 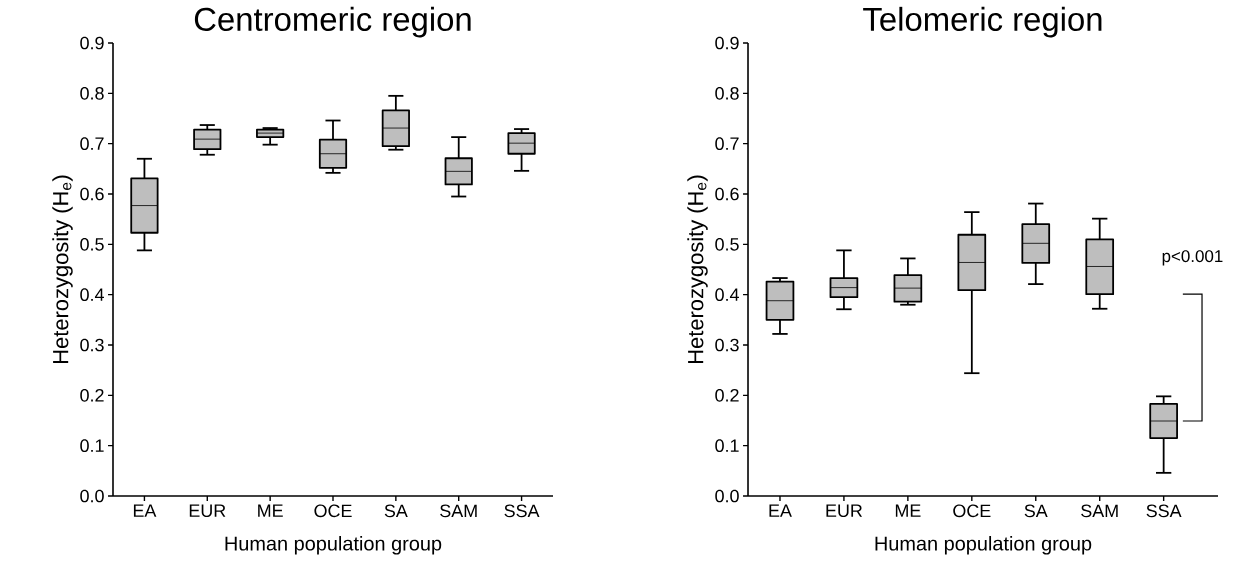 I want to click on chart-title: Telomeric region, so click(x=982, y=22).